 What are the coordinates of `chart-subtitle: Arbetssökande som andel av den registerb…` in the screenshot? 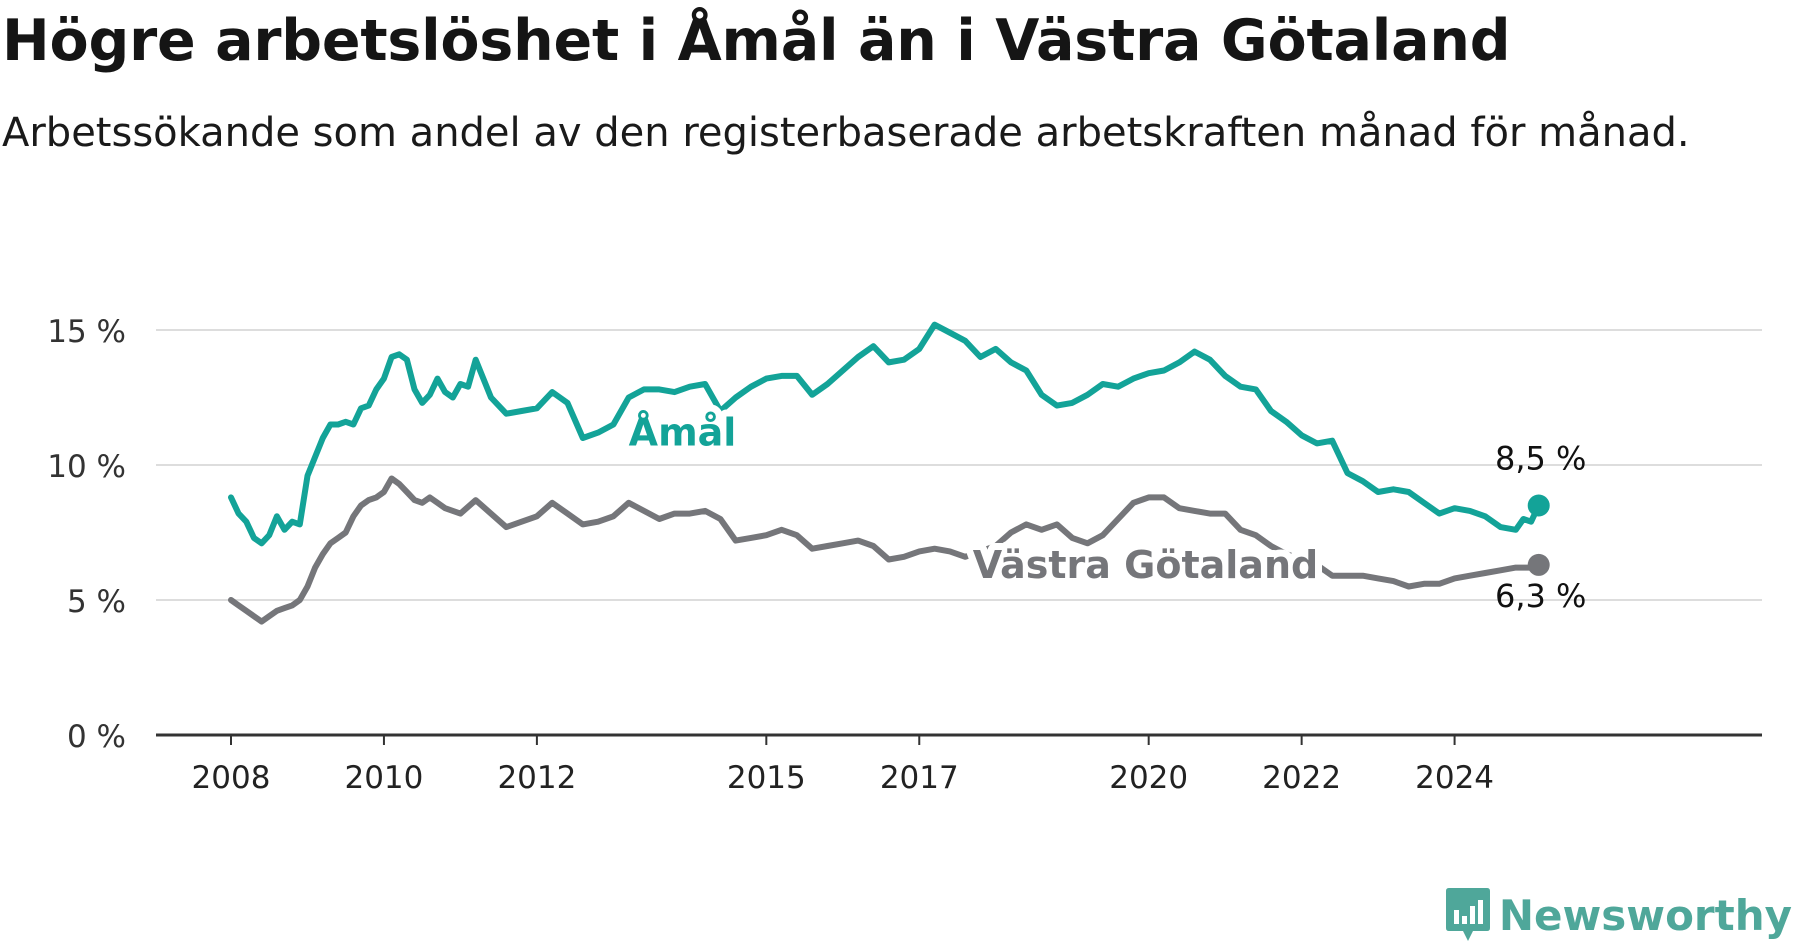 It's located at (846, 133).